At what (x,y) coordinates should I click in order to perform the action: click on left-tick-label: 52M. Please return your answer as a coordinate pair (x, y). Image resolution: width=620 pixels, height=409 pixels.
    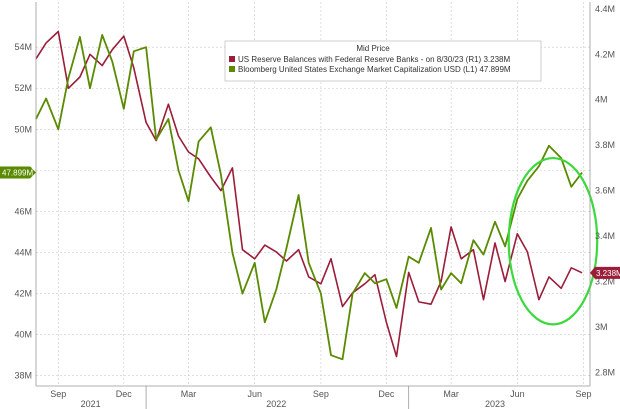
    Looking at the image, I should click on (23, 88).